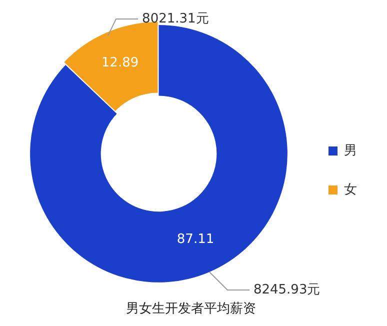 This screenshot has height=326, width=387. I want to click on text: 8021.31元, so click(175, 18).